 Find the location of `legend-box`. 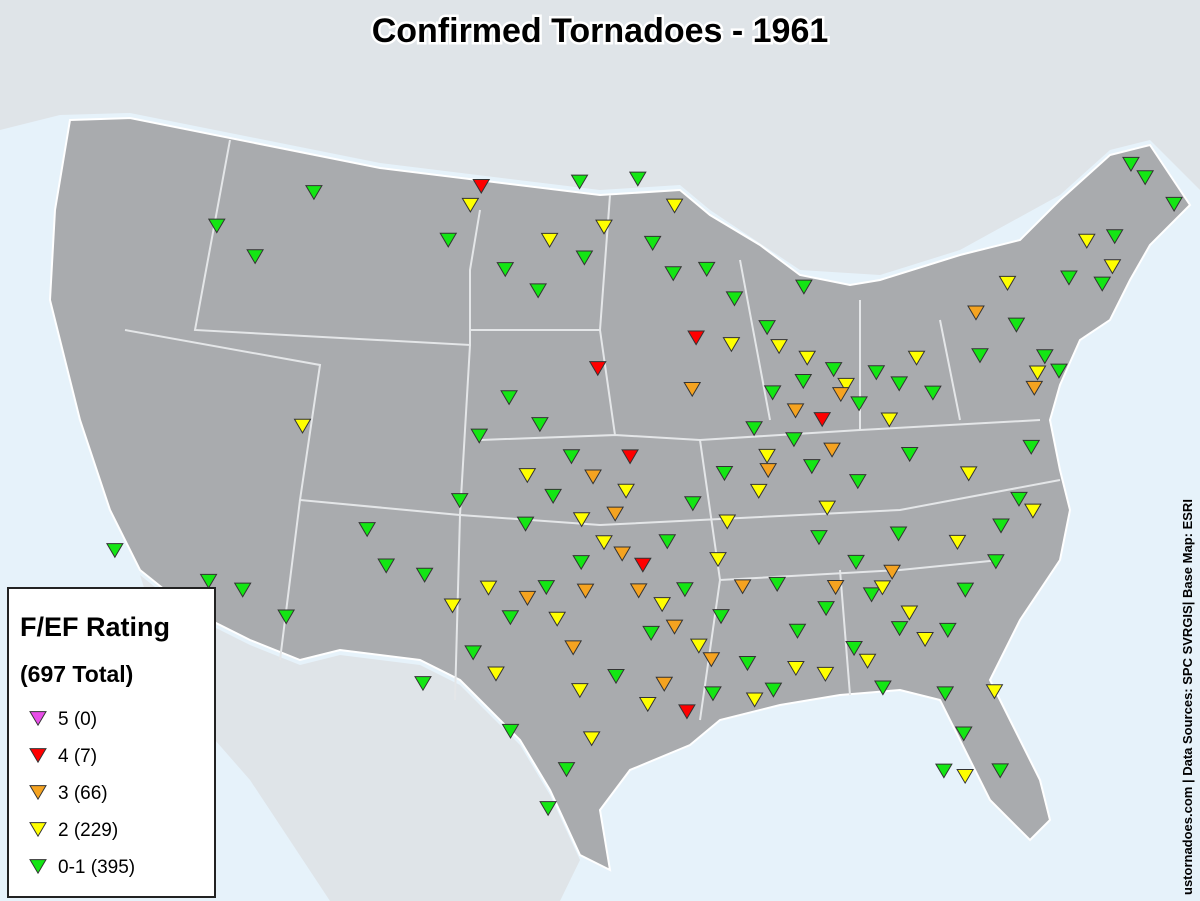

legend-box is located at coordinates (111, 742).